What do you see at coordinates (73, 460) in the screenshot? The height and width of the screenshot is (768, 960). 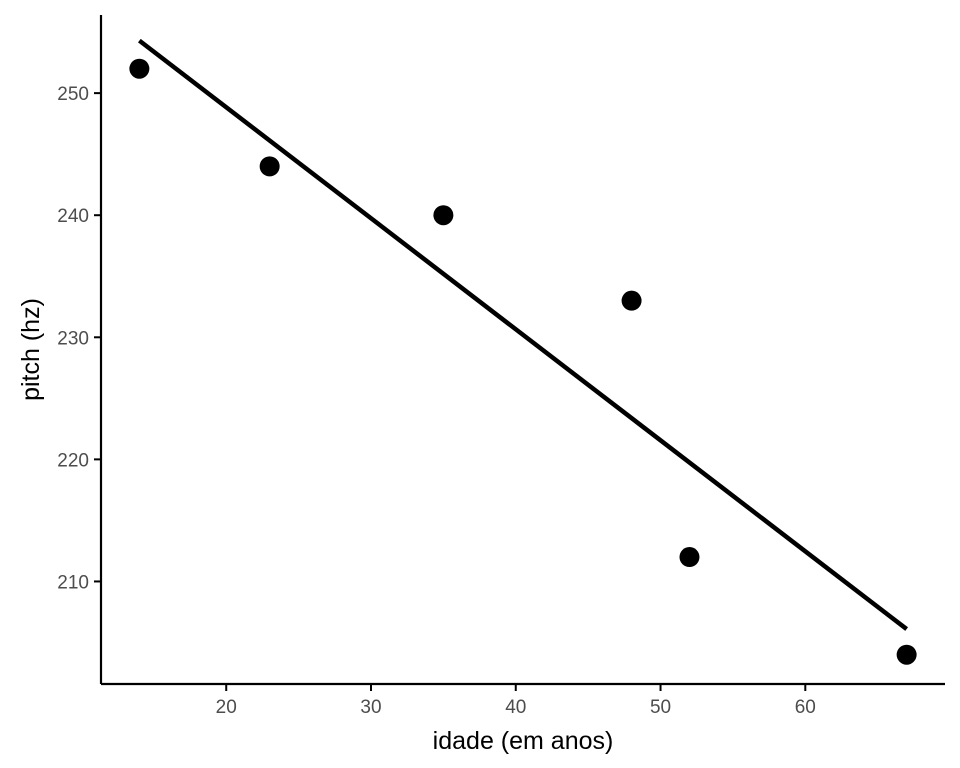 I see `y-tick-label: 220` at bounding box center [73, 460].